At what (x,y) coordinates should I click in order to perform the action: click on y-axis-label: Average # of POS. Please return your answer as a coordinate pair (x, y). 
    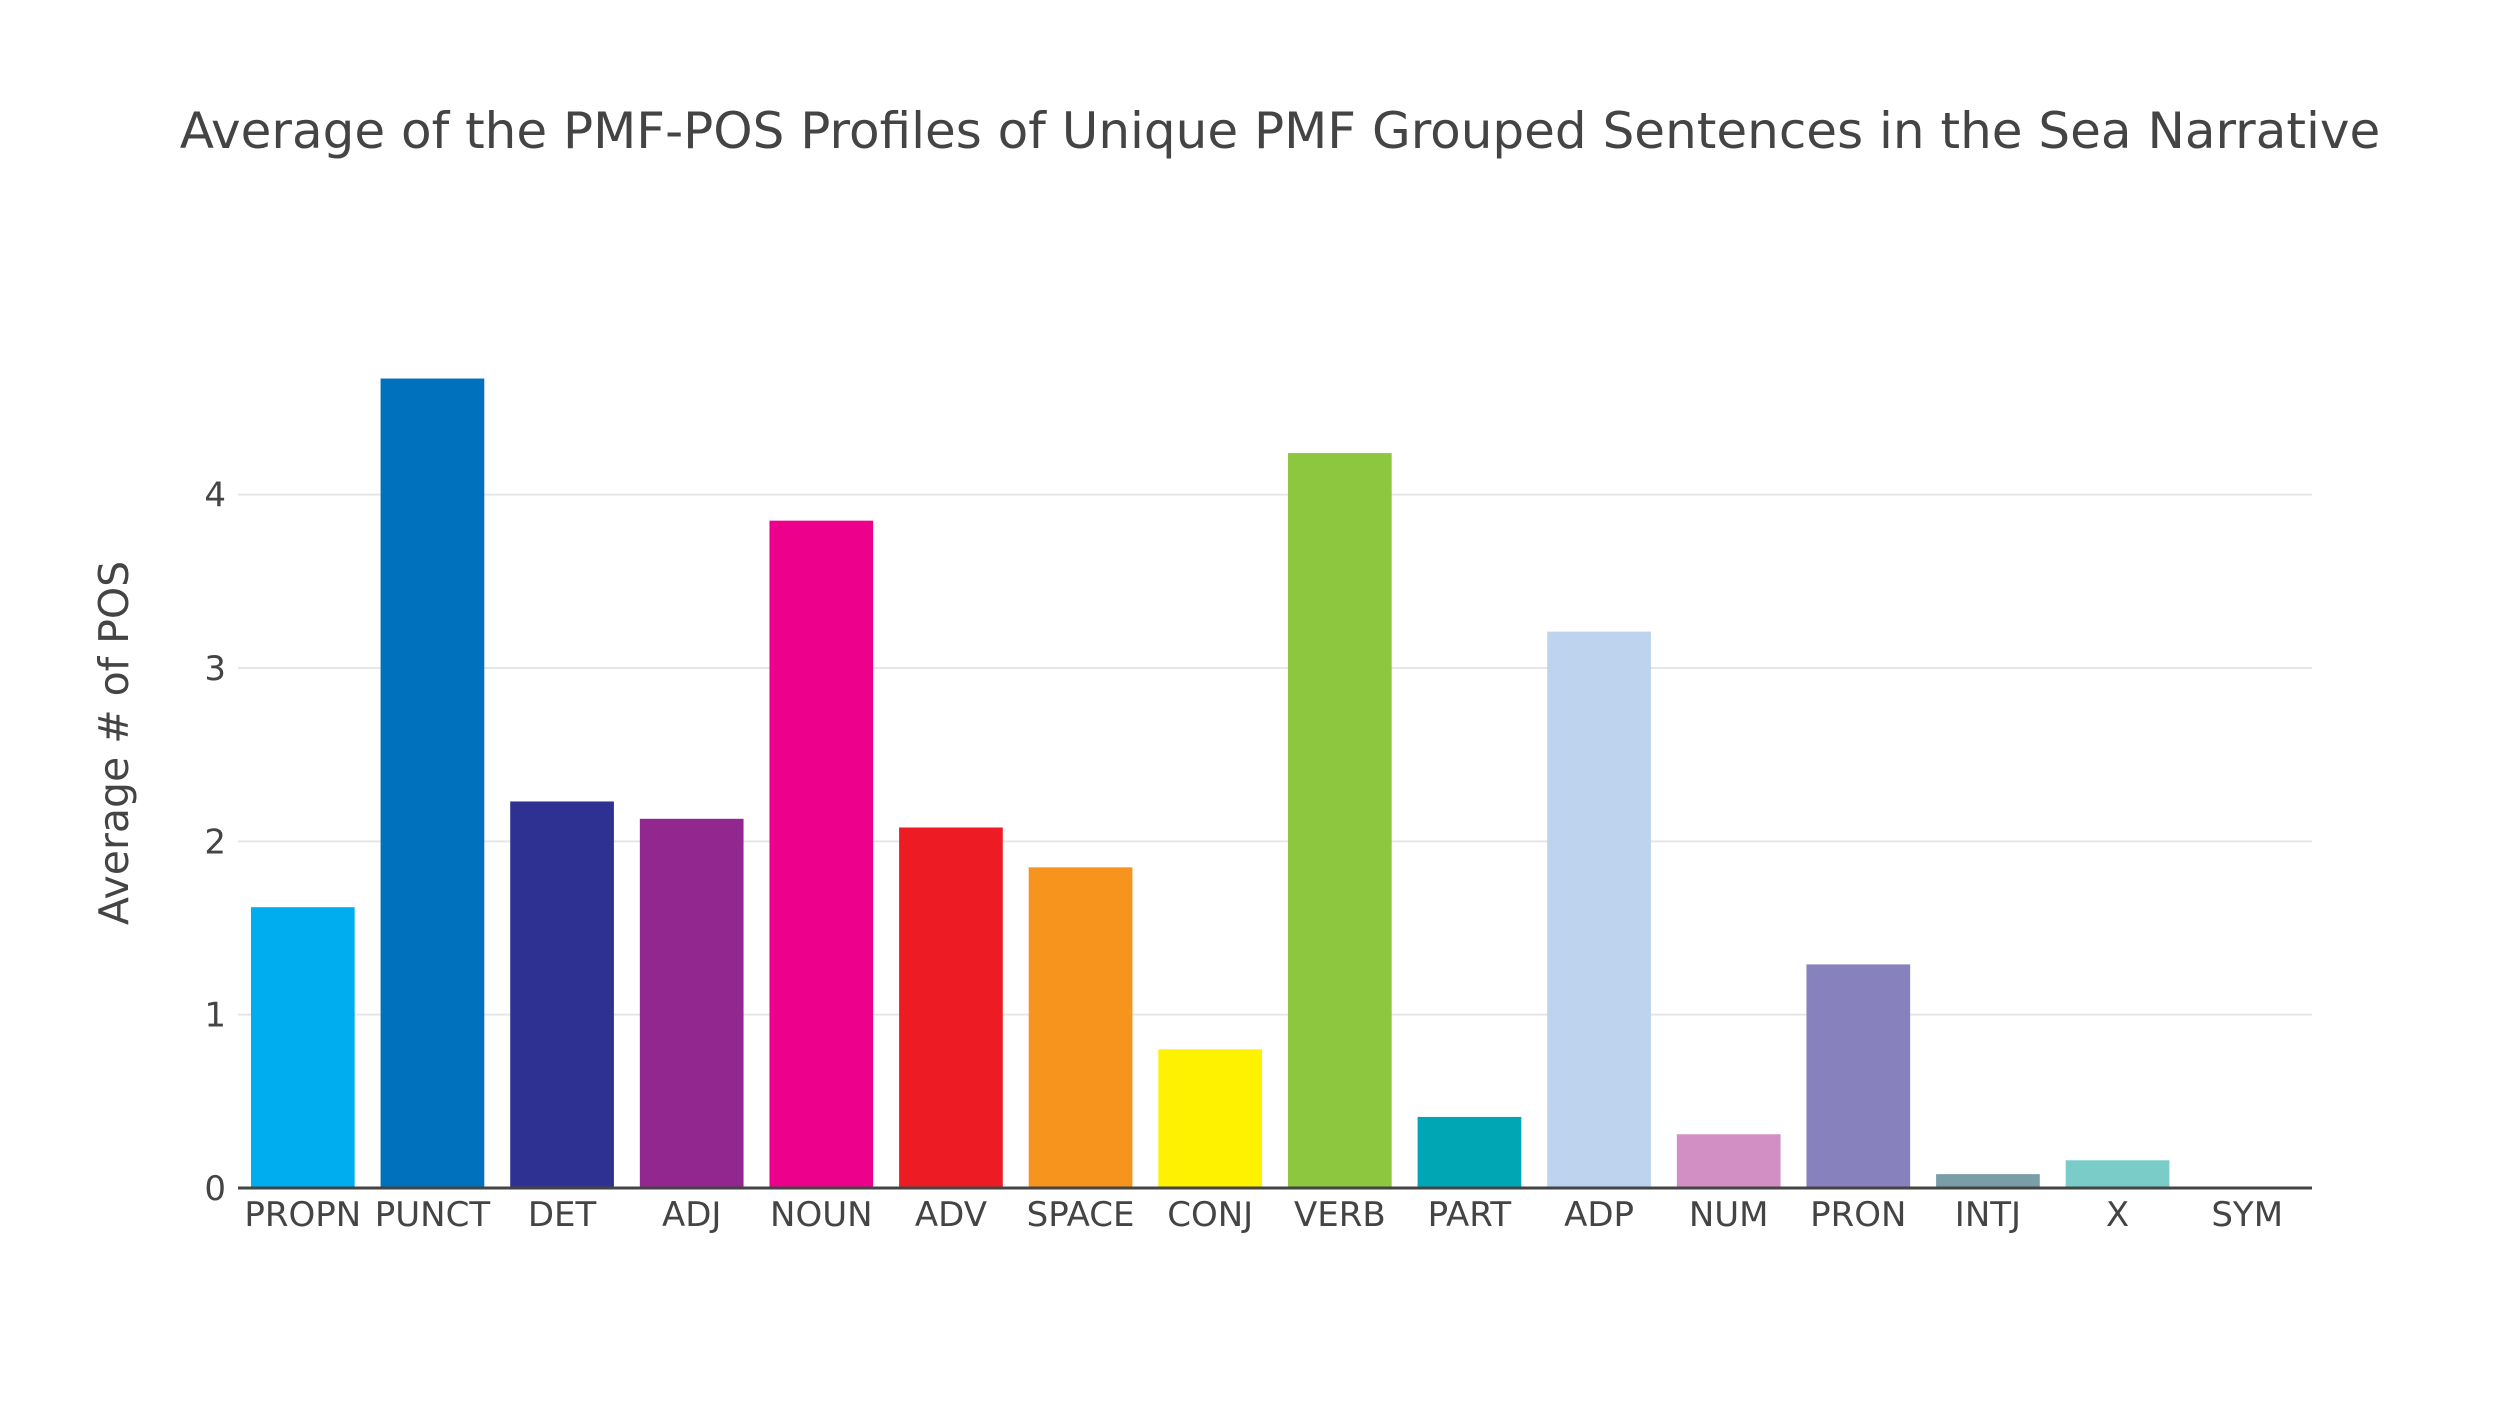
    Looking at the image, I should click on (114, 743).